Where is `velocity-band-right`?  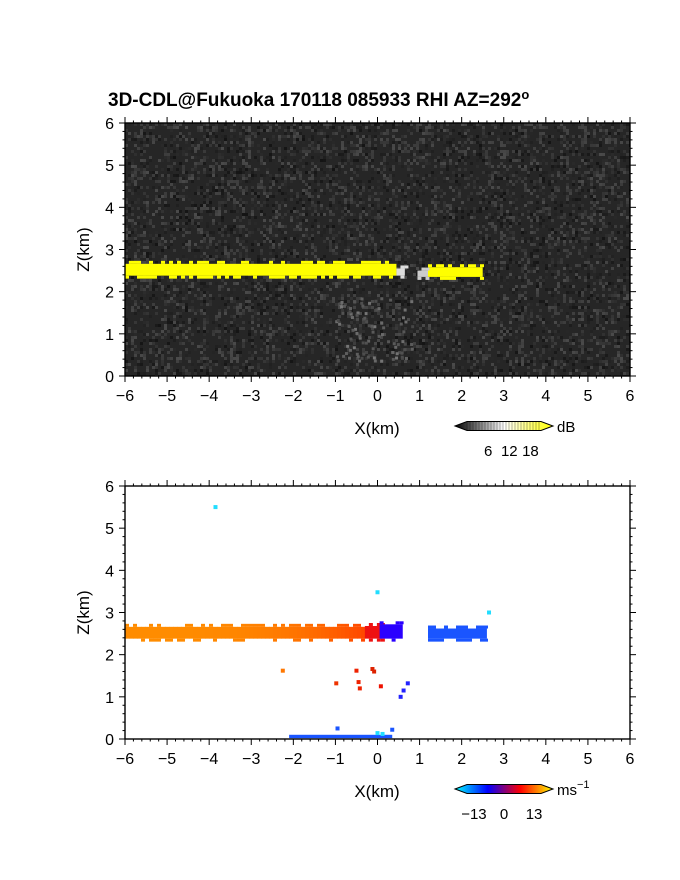
velocity-band-right is located at coordinates (457, 633).